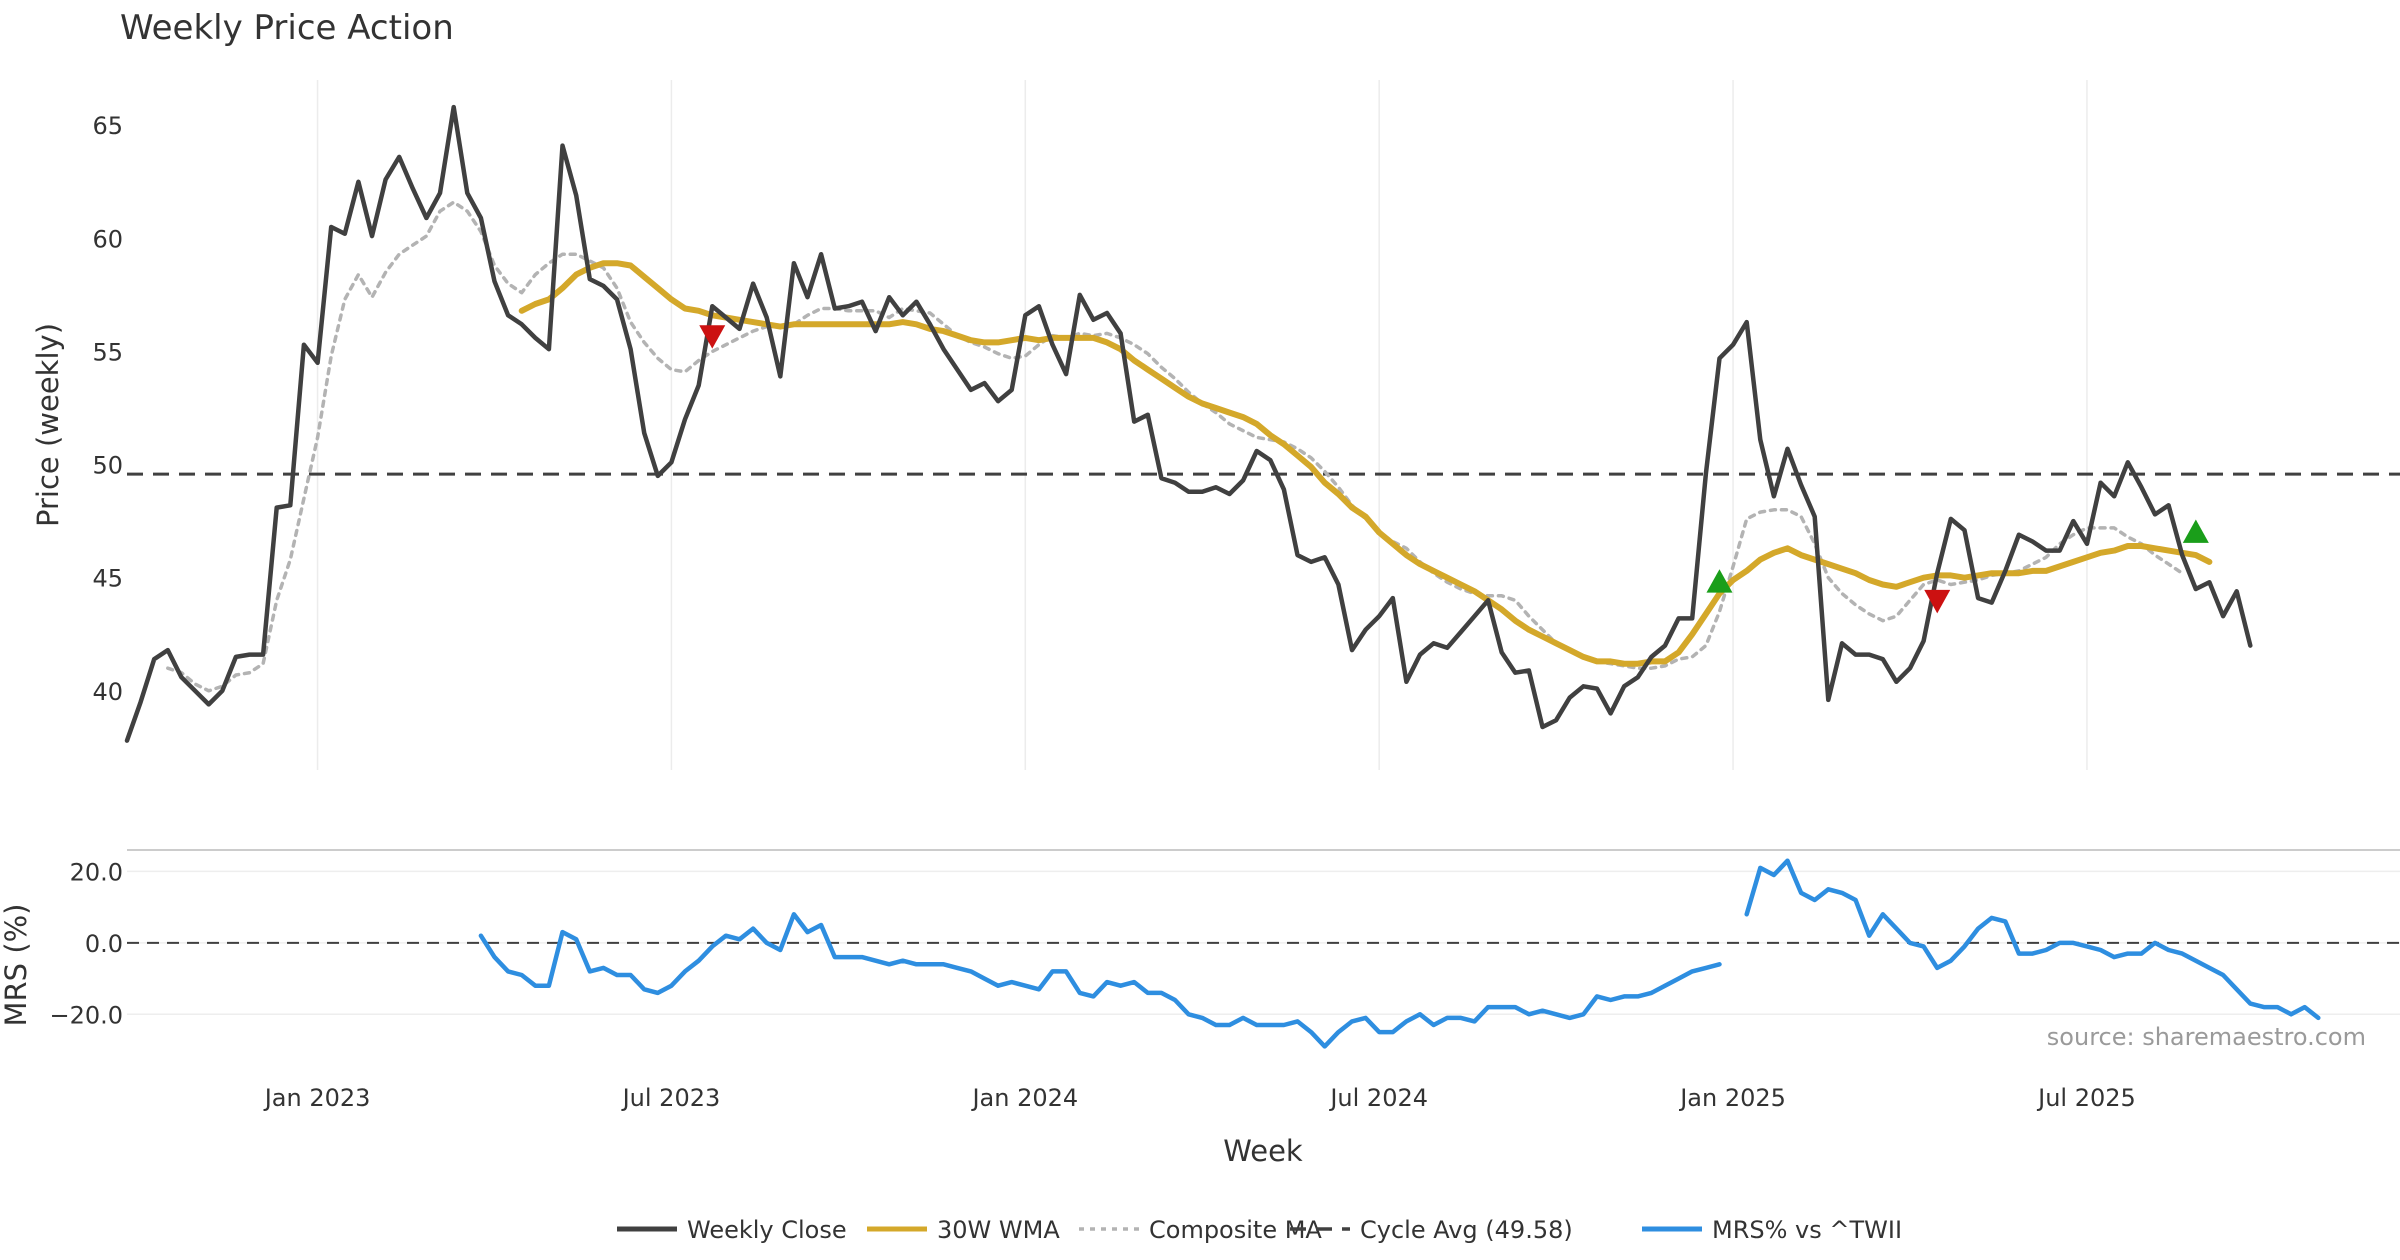  Describe the element at coordinates (104, 944) in the screenshot. I see `mrs-y-tick-label: 0.0` at that location.